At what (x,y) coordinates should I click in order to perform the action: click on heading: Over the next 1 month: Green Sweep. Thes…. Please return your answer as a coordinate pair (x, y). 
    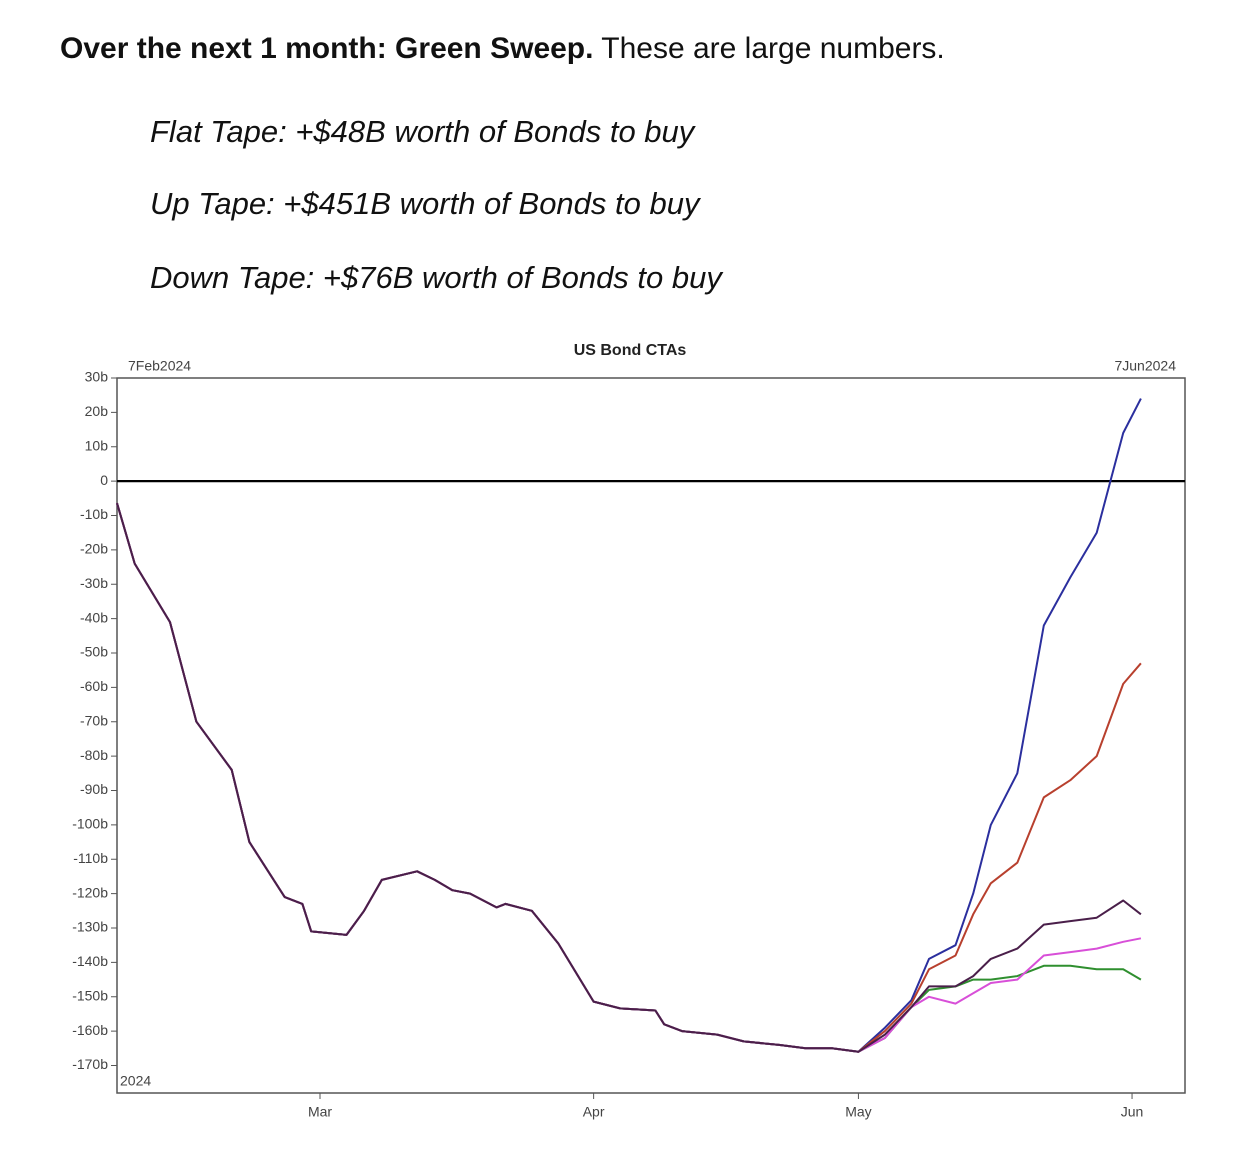
    Looking at the image, I should click on (502, 49).